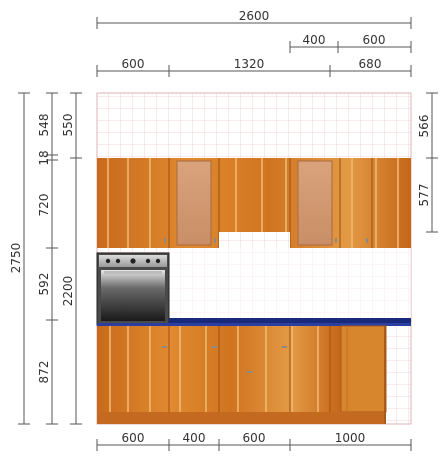 This screenshot has height=475, width=443. Describe the element at coordinates (254, 240) in the screenshot. I see `hood-niche` at that location.